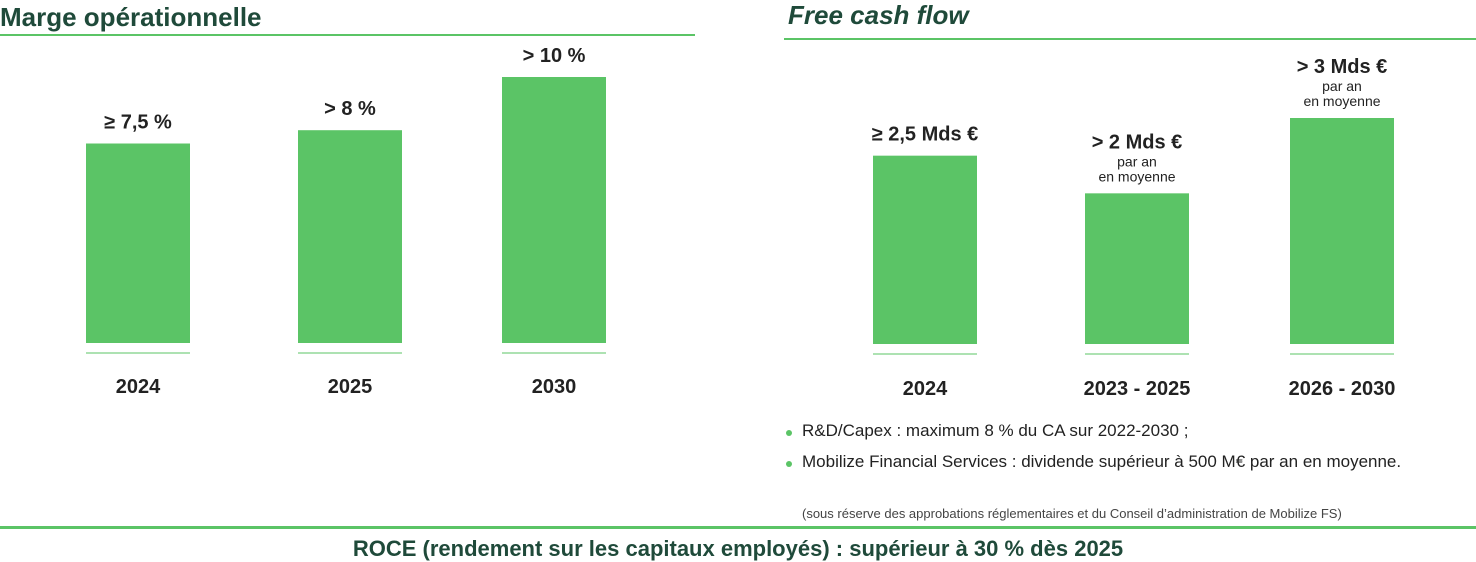 This screenshot has width=1476, height=562. Describe the element at coordinates (350, 387) in the screenshot. I see `category-label: 2025` at that location.